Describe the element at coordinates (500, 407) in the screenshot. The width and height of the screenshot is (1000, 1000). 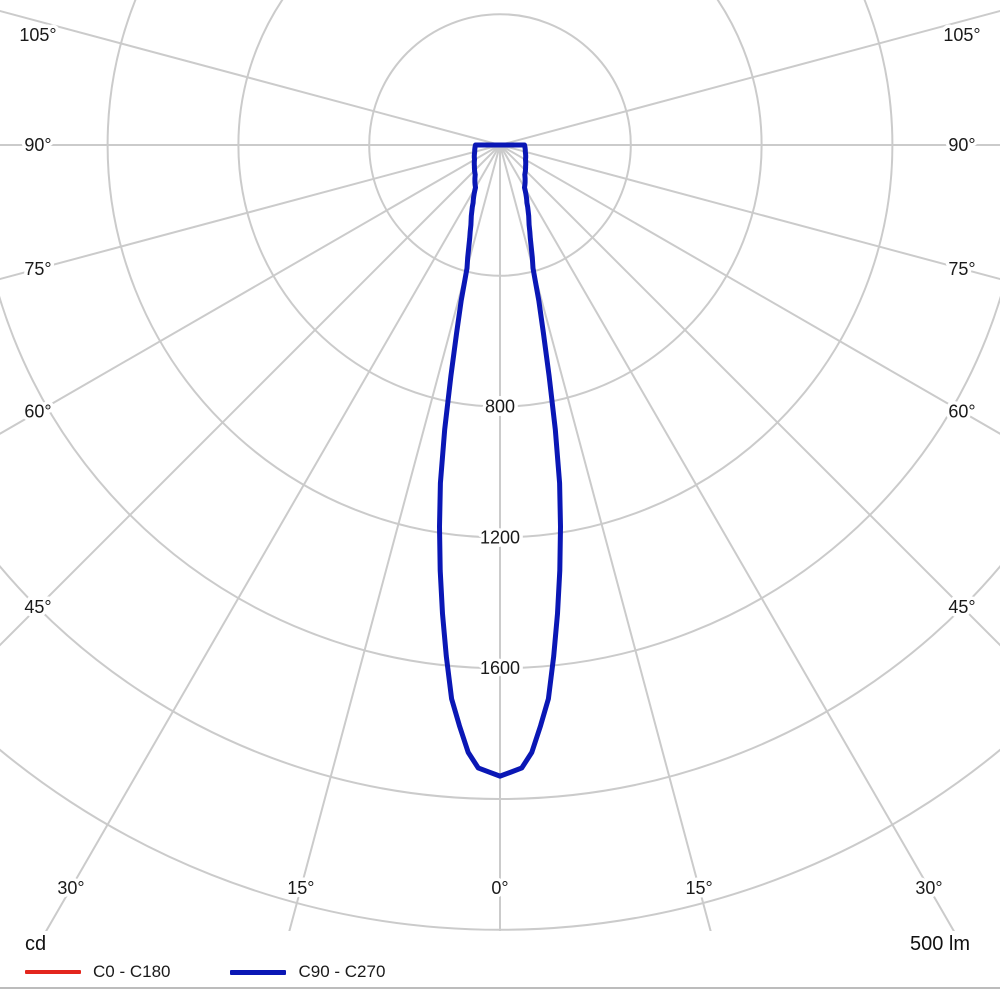
I see `ring-label: 800` at that location.